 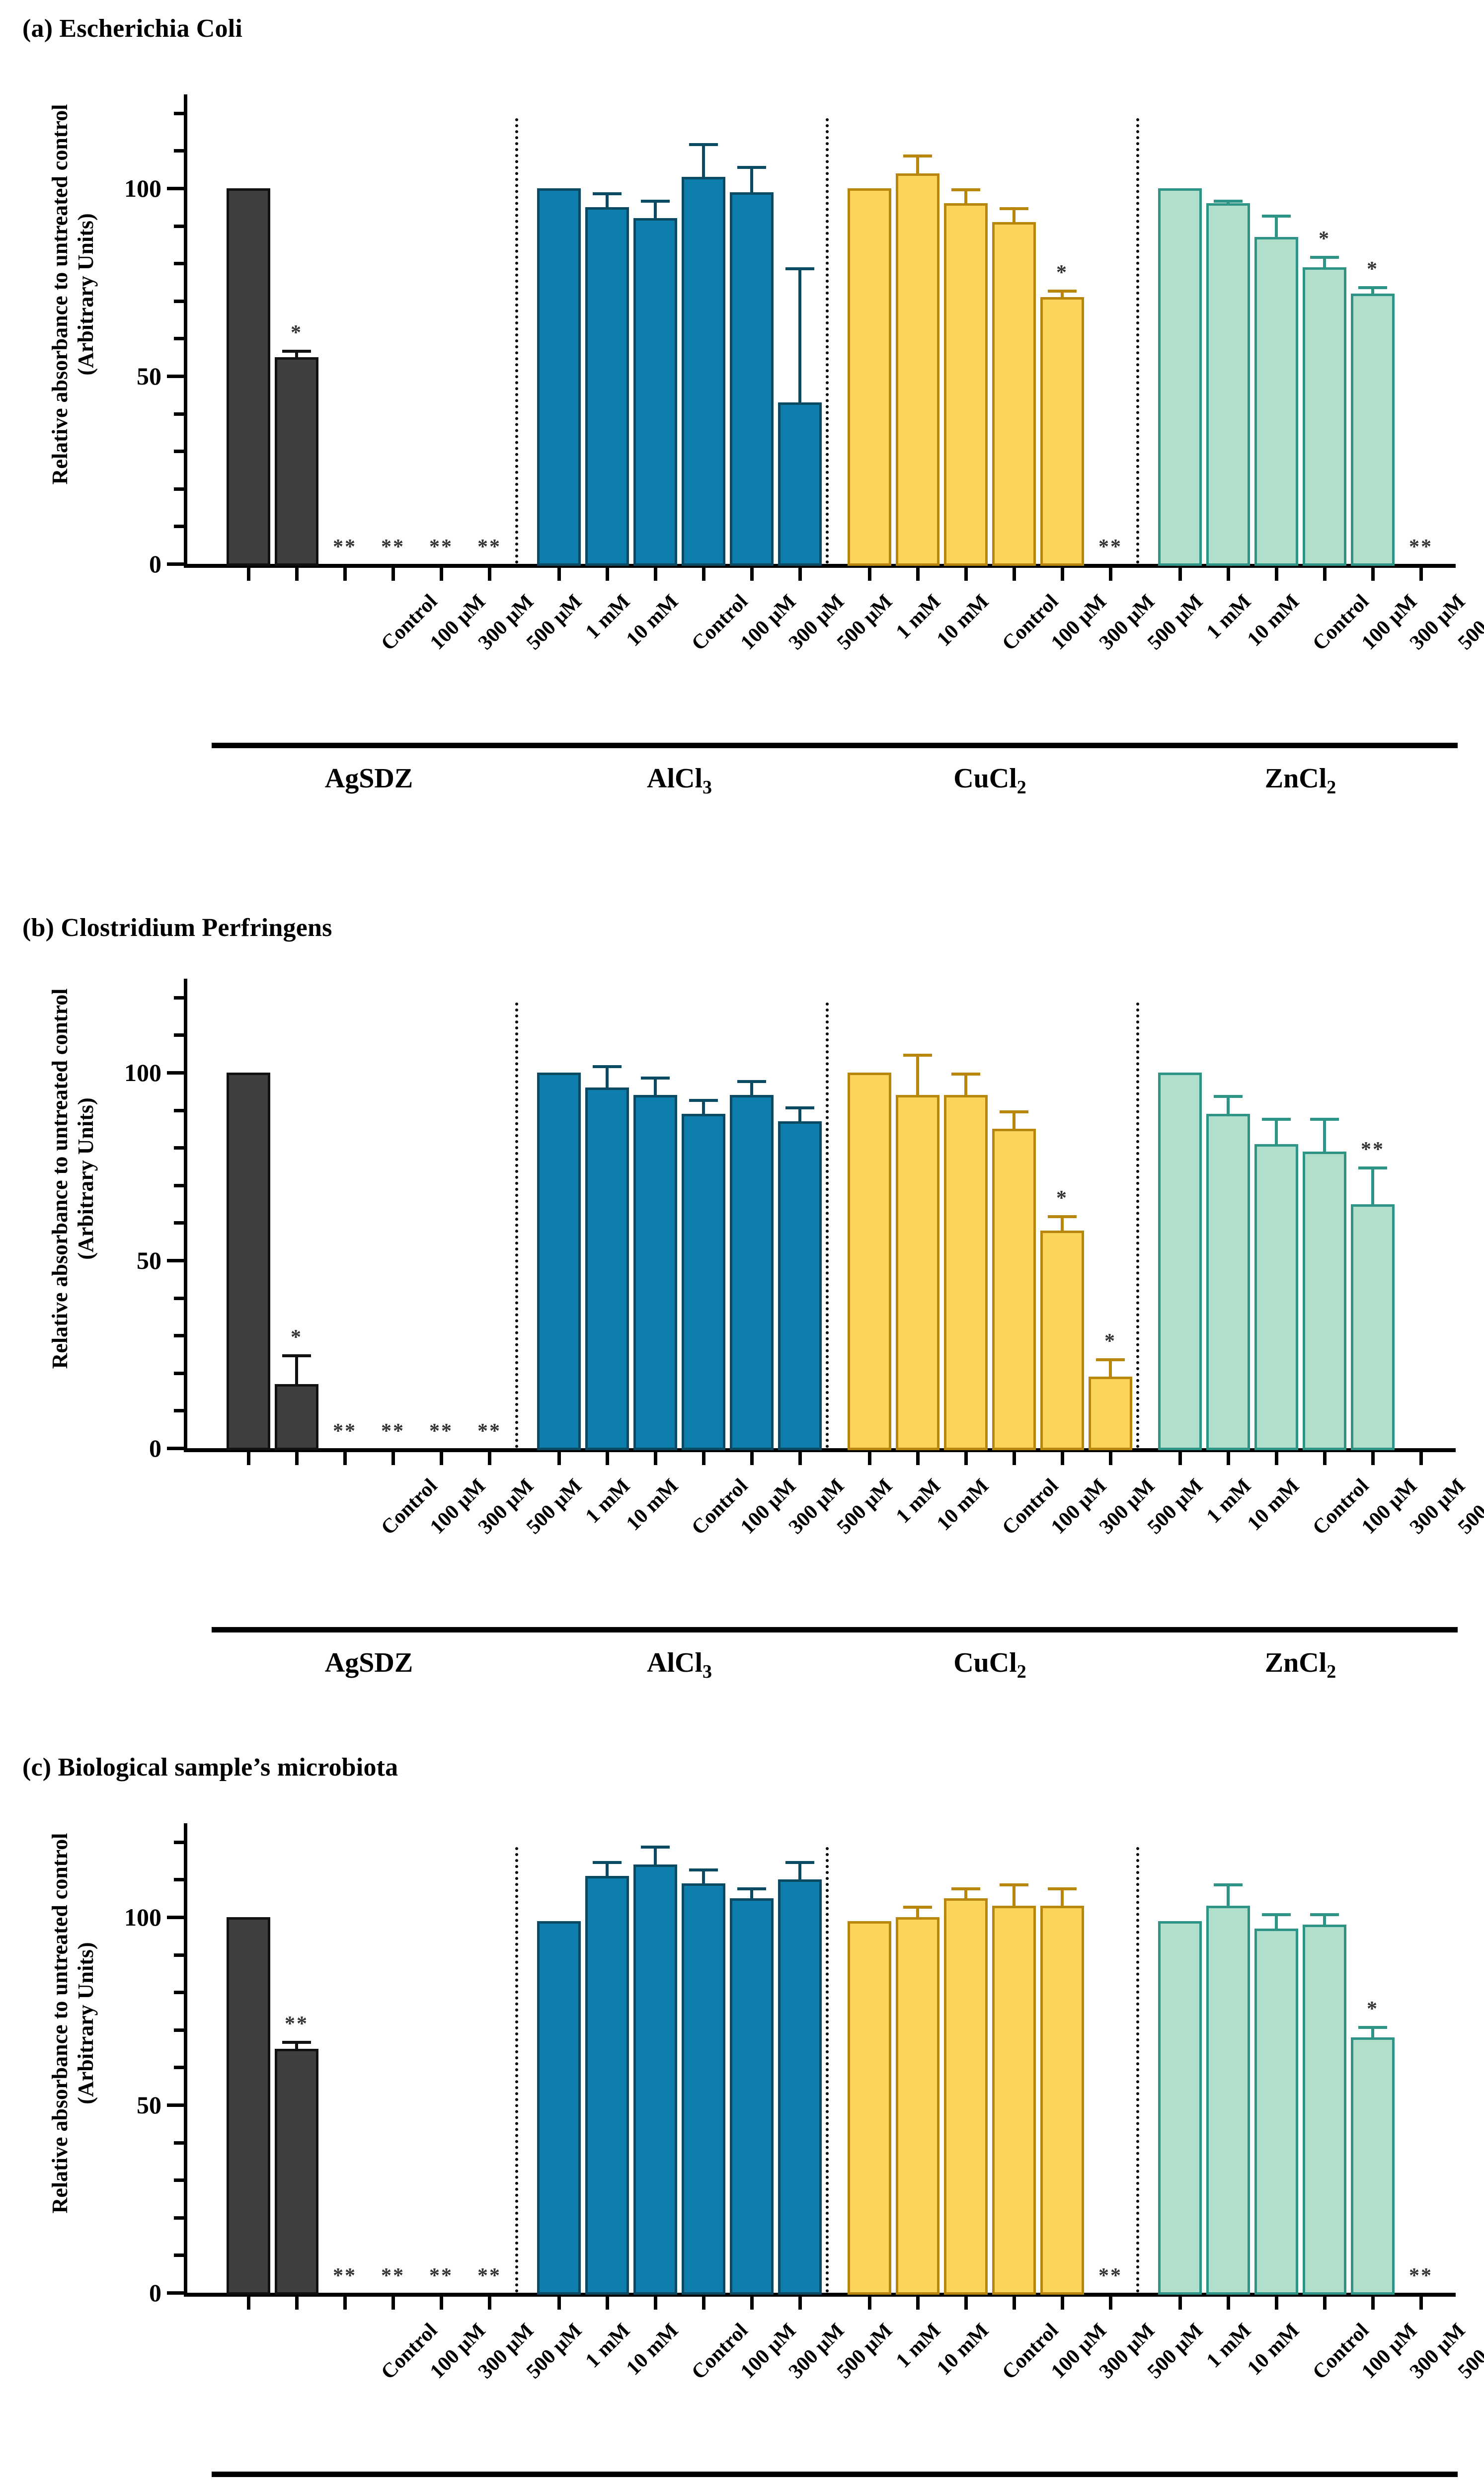 I want to click on y-tick-label: 50, so click(x=149, y=2105).